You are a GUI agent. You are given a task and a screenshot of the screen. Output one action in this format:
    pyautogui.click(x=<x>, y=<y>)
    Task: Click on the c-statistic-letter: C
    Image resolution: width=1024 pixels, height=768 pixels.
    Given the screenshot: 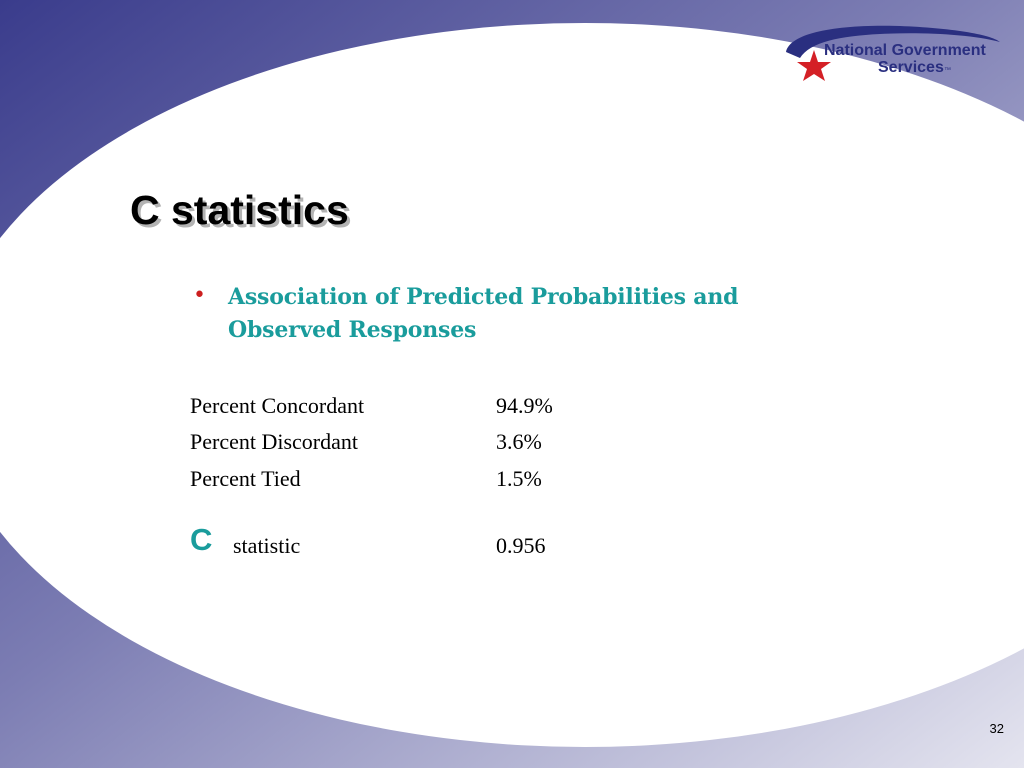 What is the action you would take?
    pyautogui.click(x=201, y=539)
    